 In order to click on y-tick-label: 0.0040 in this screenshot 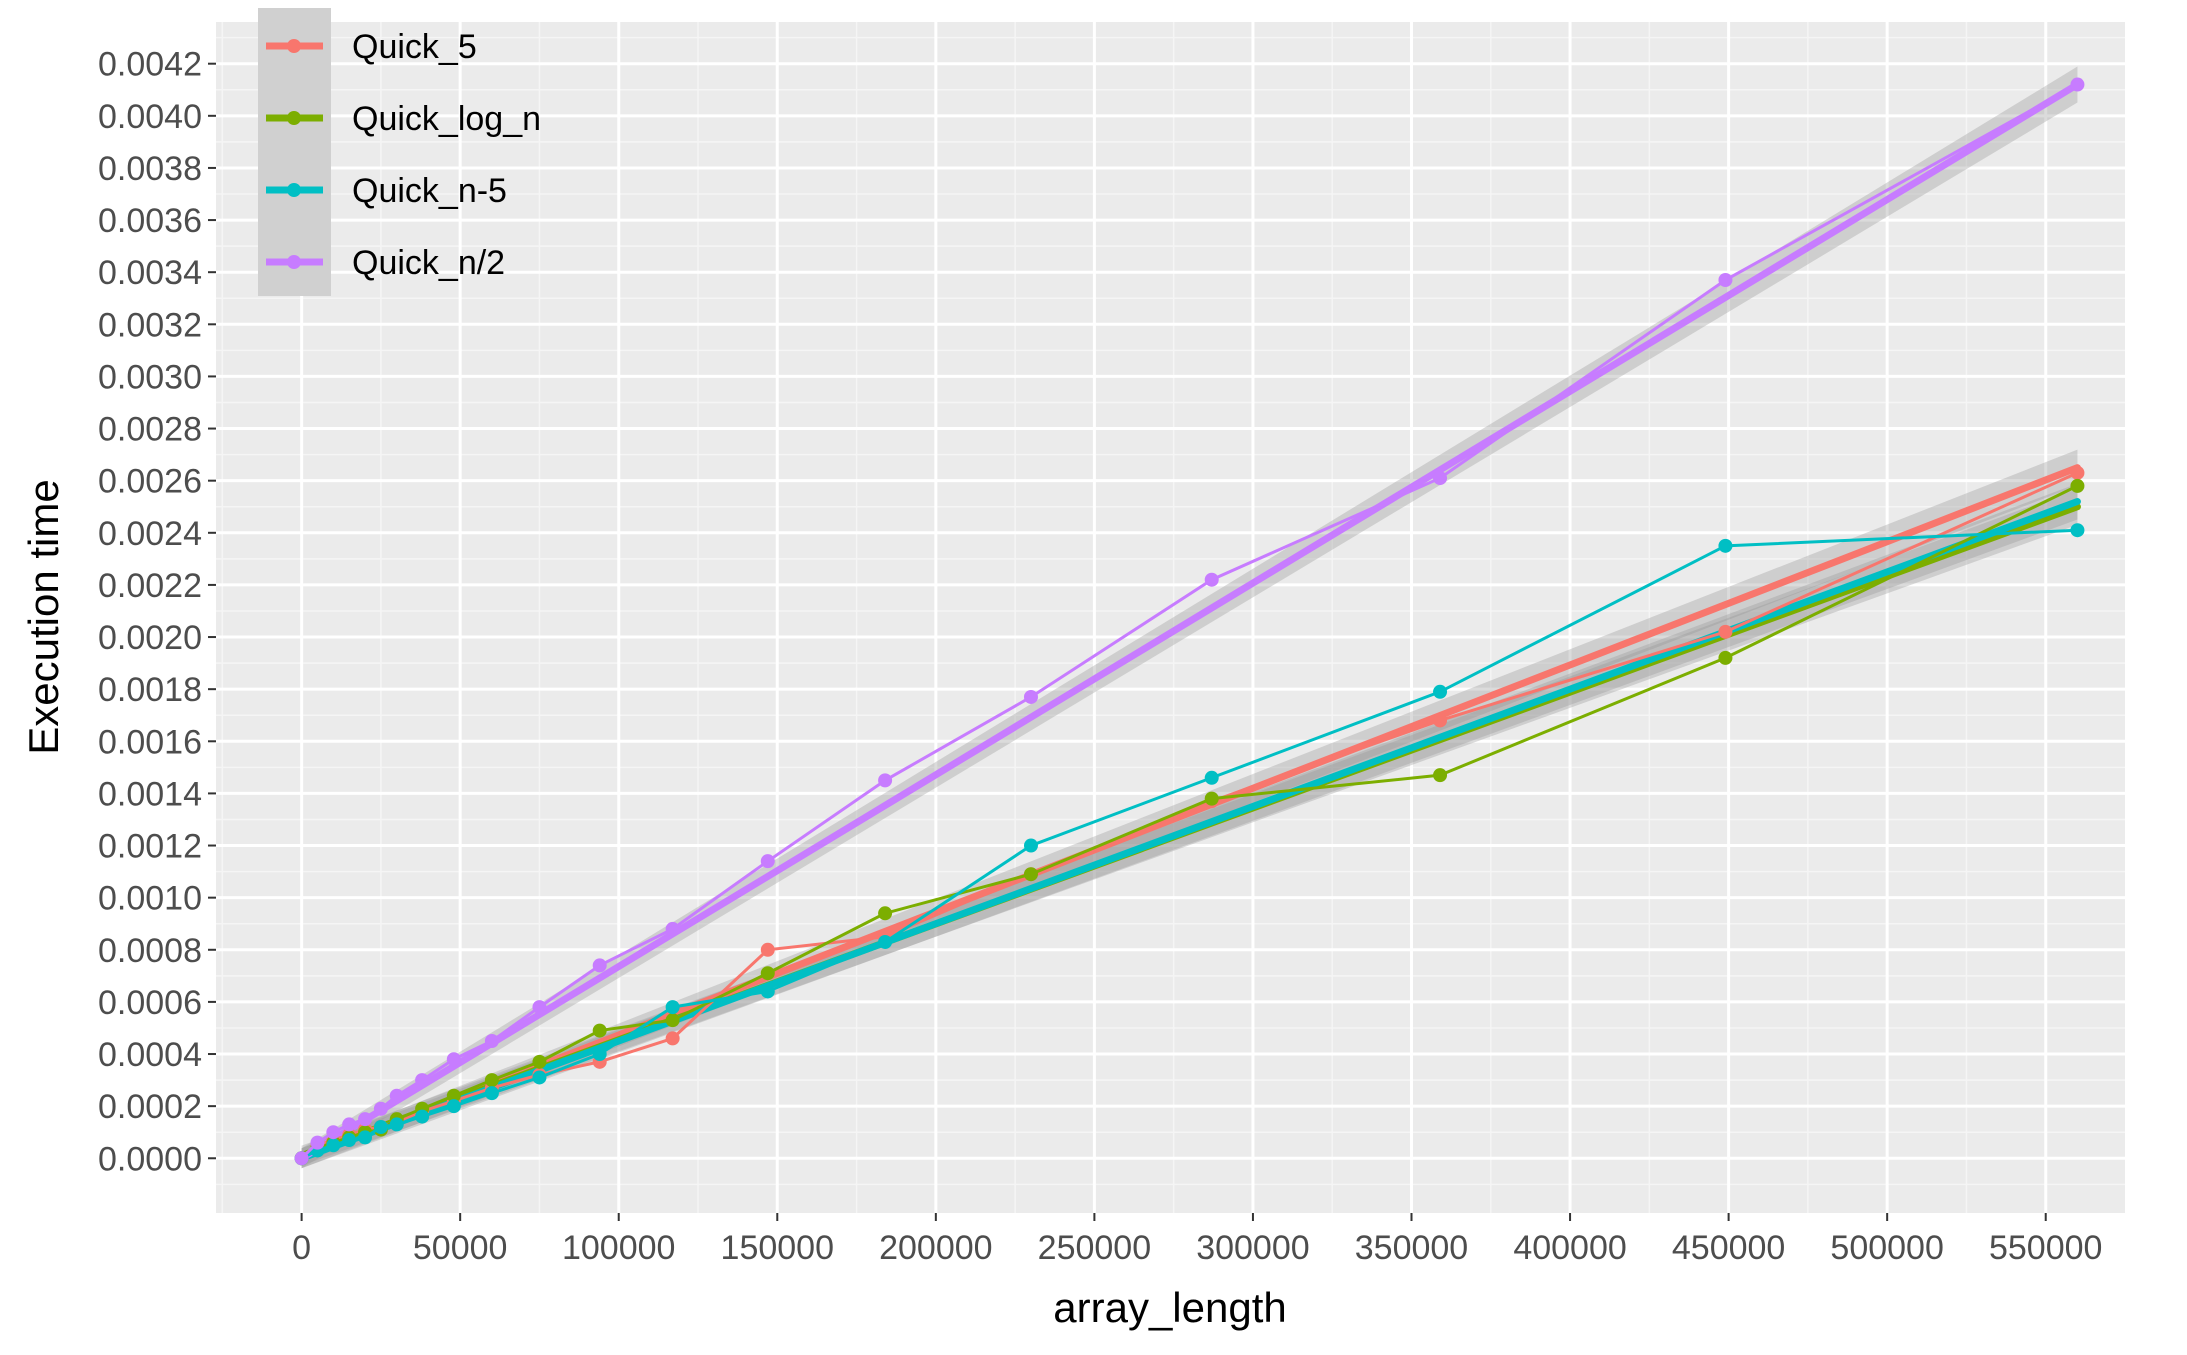, I will do `click(150, 117)`.